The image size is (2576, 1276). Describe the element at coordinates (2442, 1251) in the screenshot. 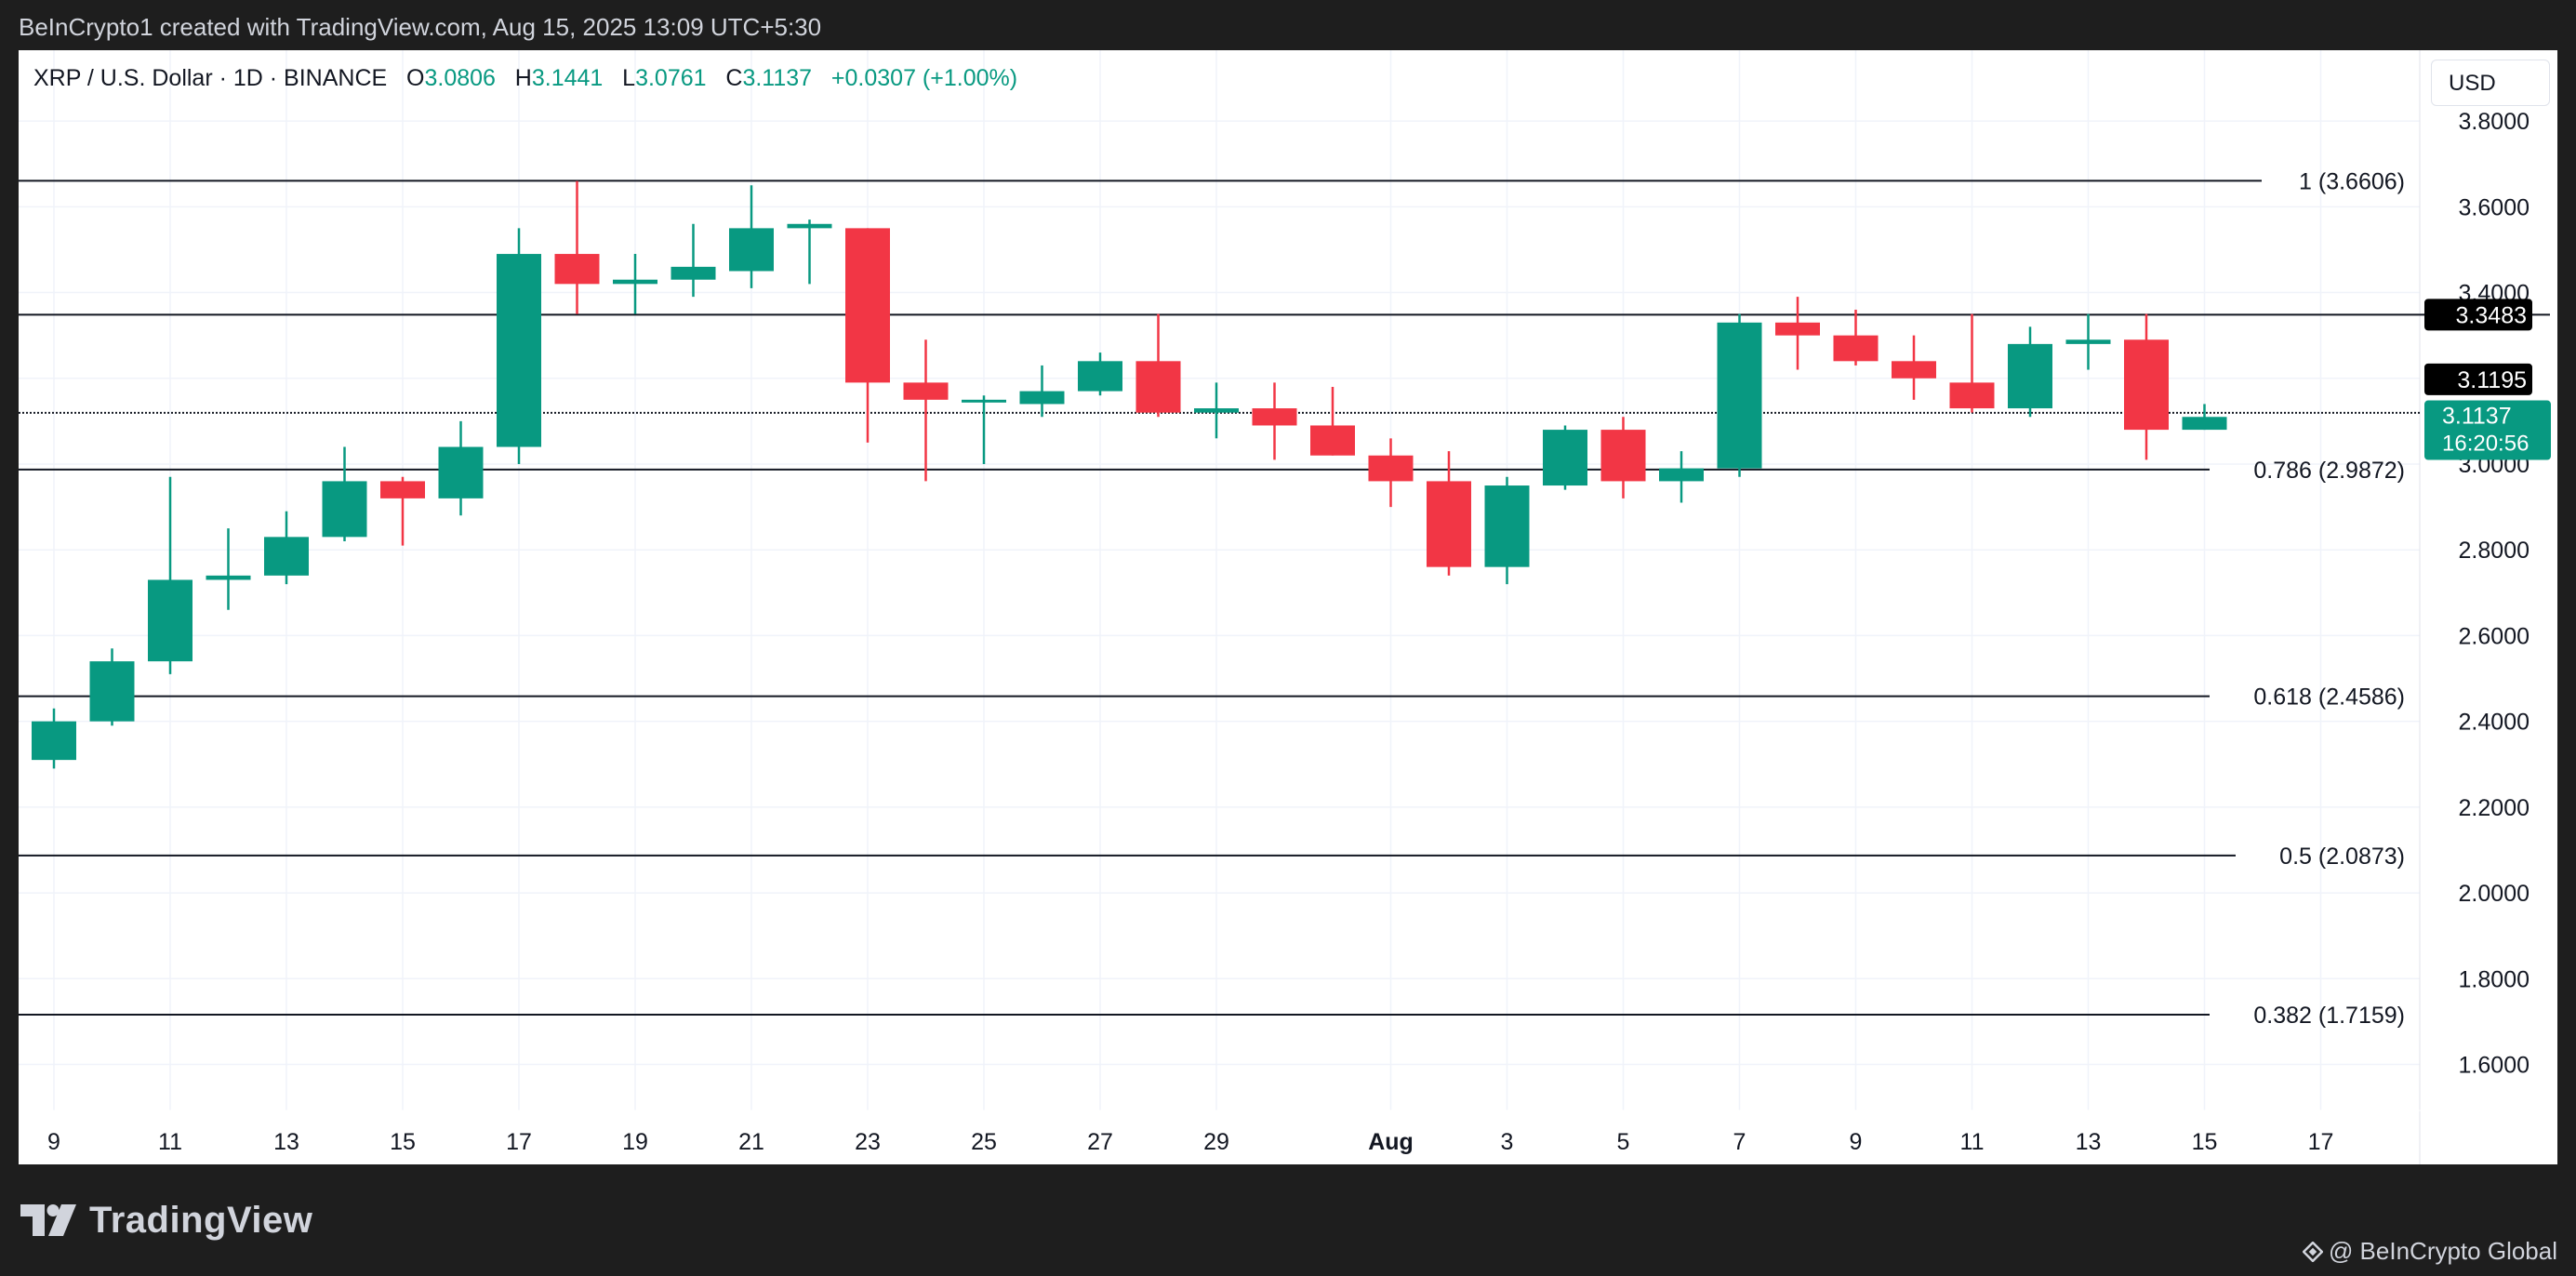

I see `beincrypto-credit-text: @ BeInCrypto Global` at that location.